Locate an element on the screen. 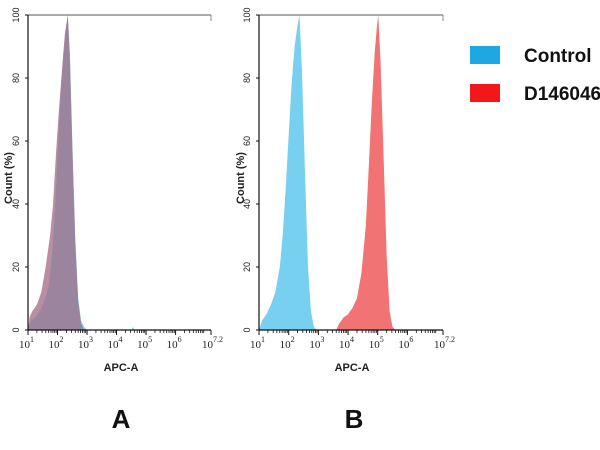  panel-a-y-tick-label: 0 is located at coordinates (16, 329).